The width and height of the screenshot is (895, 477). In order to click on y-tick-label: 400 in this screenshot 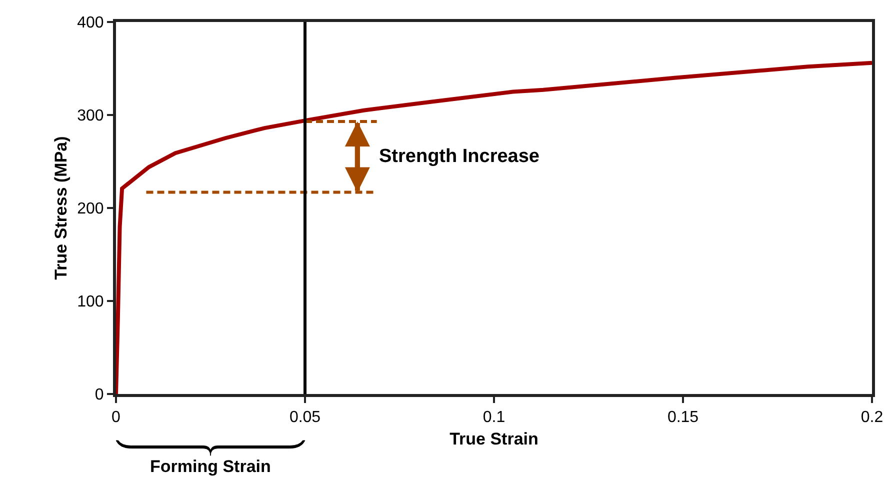, I will do `click(90, 23)`.